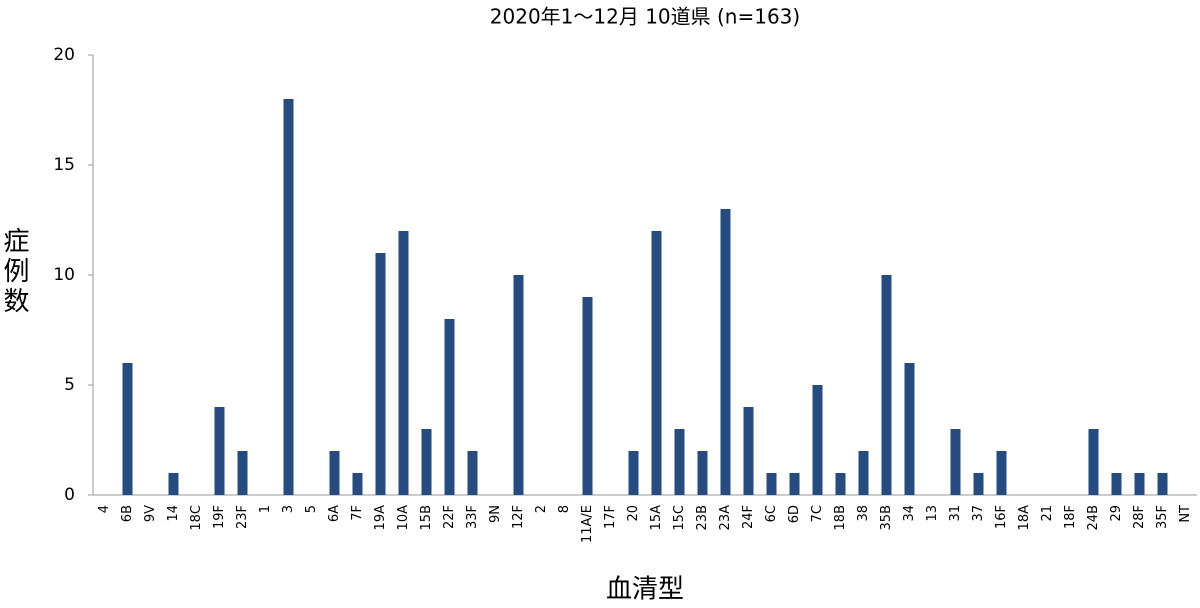 This screenshot has width=1200, height=608. I want to click on x-tick-label: 33F, so click(472, 517).